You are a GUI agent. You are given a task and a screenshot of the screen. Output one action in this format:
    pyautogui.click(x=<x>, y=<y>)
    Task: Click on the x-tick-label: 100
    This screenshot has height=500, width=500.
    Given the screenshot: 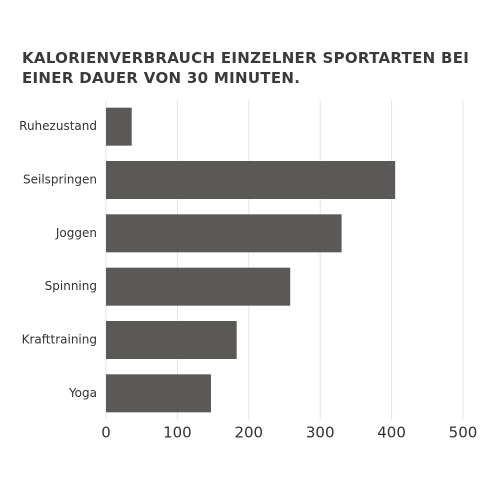 What is the action you would take?
    pyautogui.click(x=177, y=433)
    